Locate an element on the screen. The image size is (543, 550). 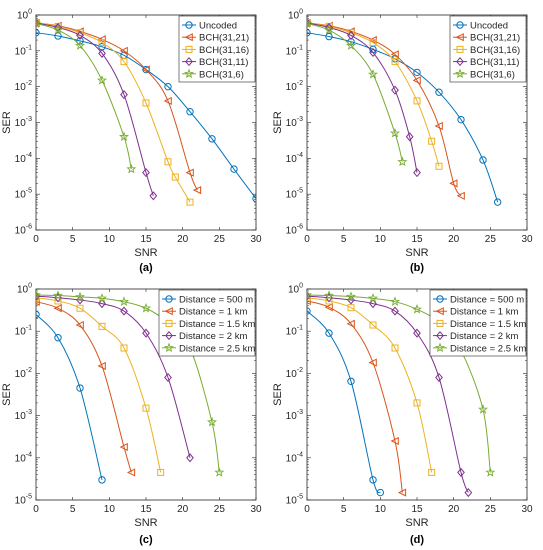
x-tick-label: 0 is located at coordinates (307, 239).